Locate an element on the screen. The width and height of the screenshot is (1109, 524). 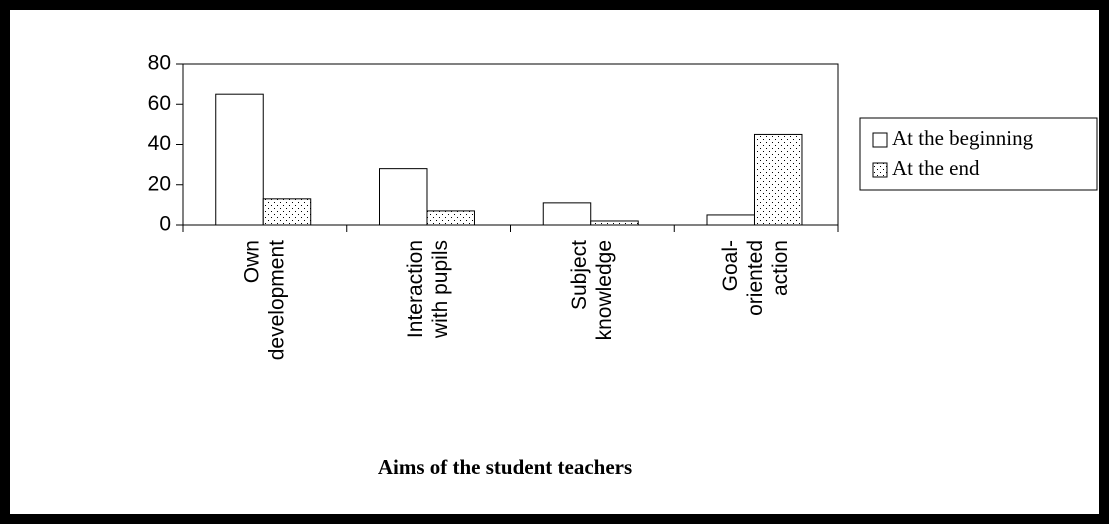
x-tick-label-line: Goal- is located at coordinates (730, 265).